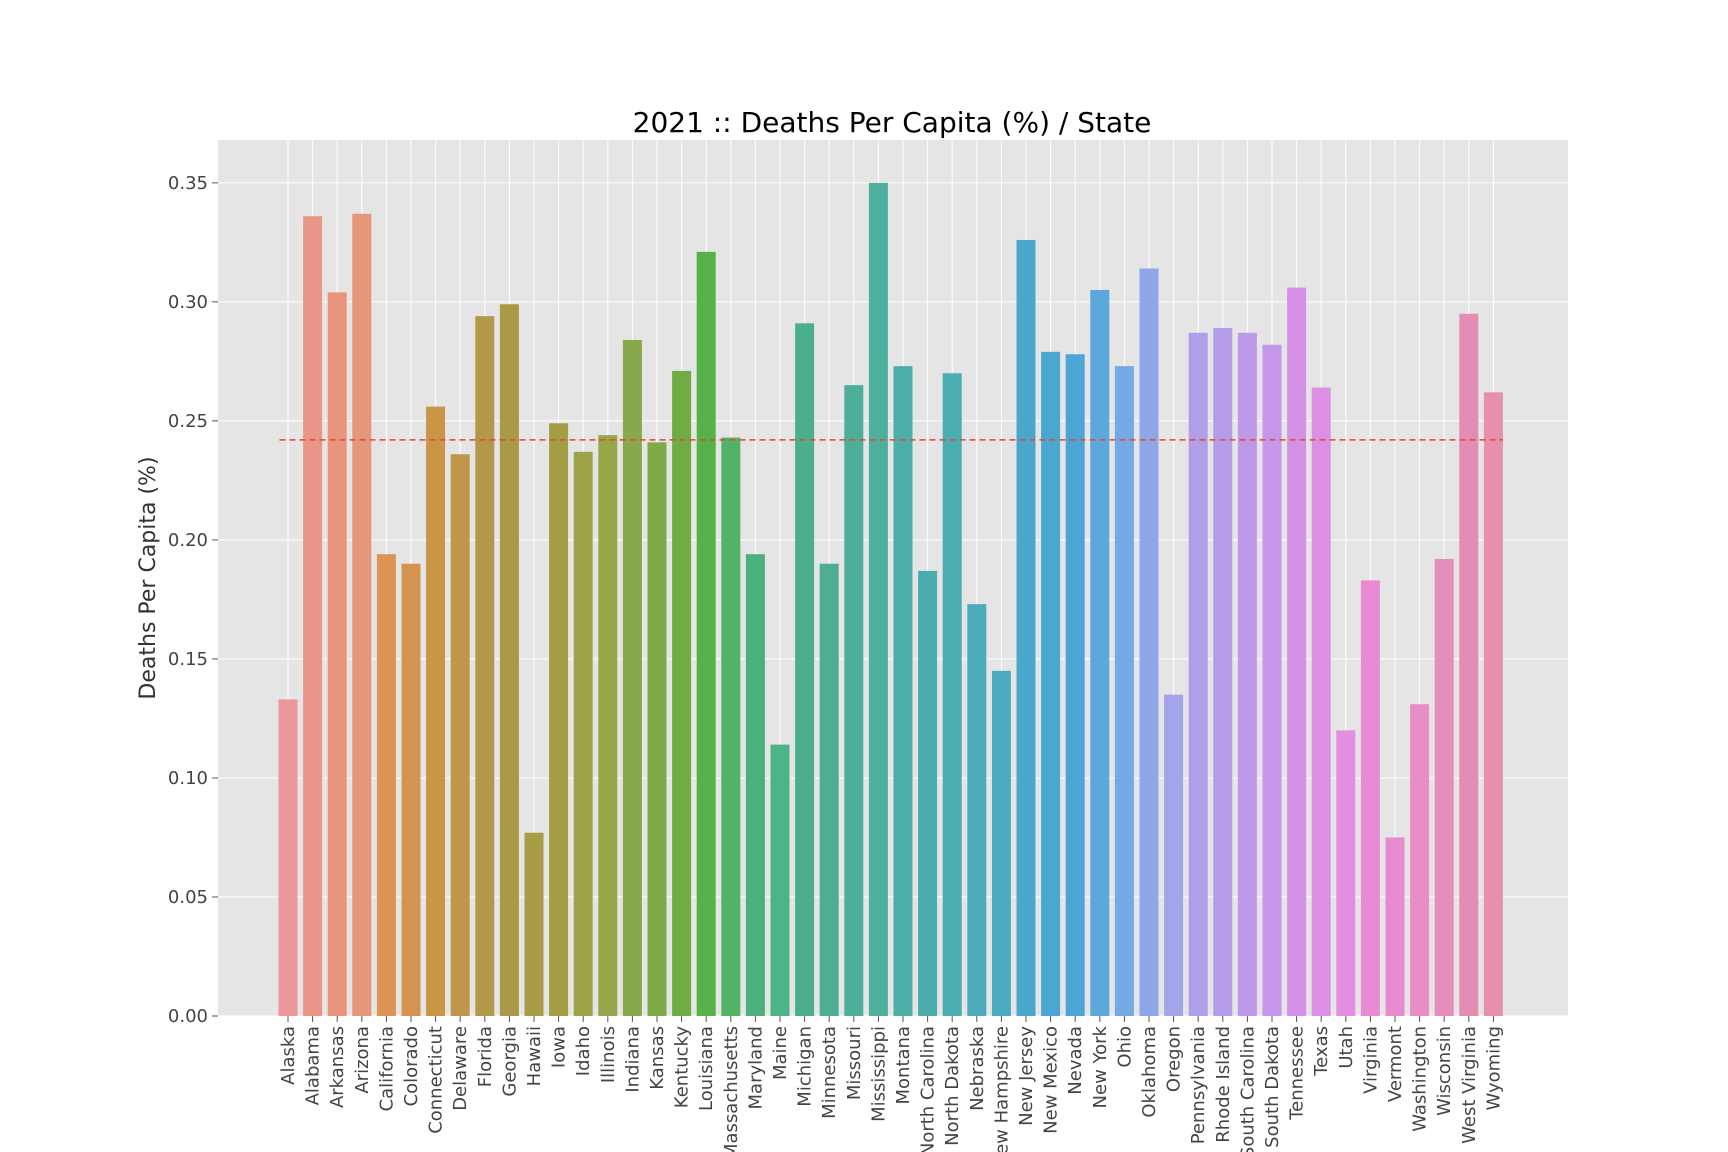  Describe the element at coordinates (193, 600) in the screenshot. I see `y-ticks: 0.00 0.05 0.10 0.15 0.20 0.25 0.30 0.35` at that location.